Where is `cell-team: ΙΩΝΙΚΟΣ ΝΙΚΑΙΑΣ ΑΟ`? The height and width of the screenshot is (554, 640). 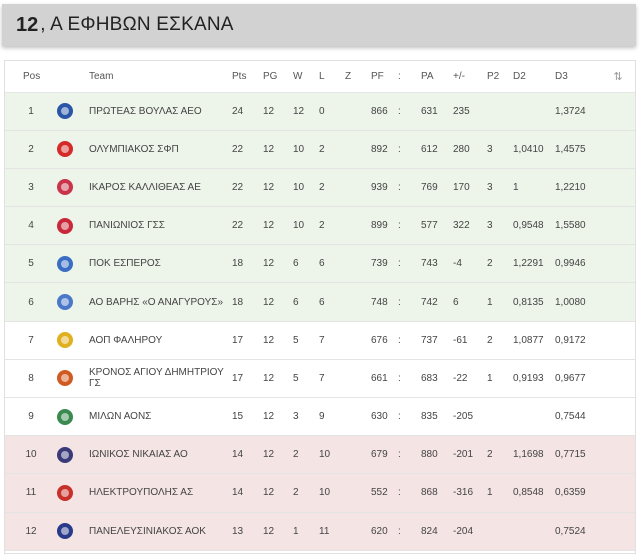
cell-team: ΙΩΝΙΚΟΣ ΝΙΚΑΙΑΣ ΑΟ is located at coordinates (138, 455).